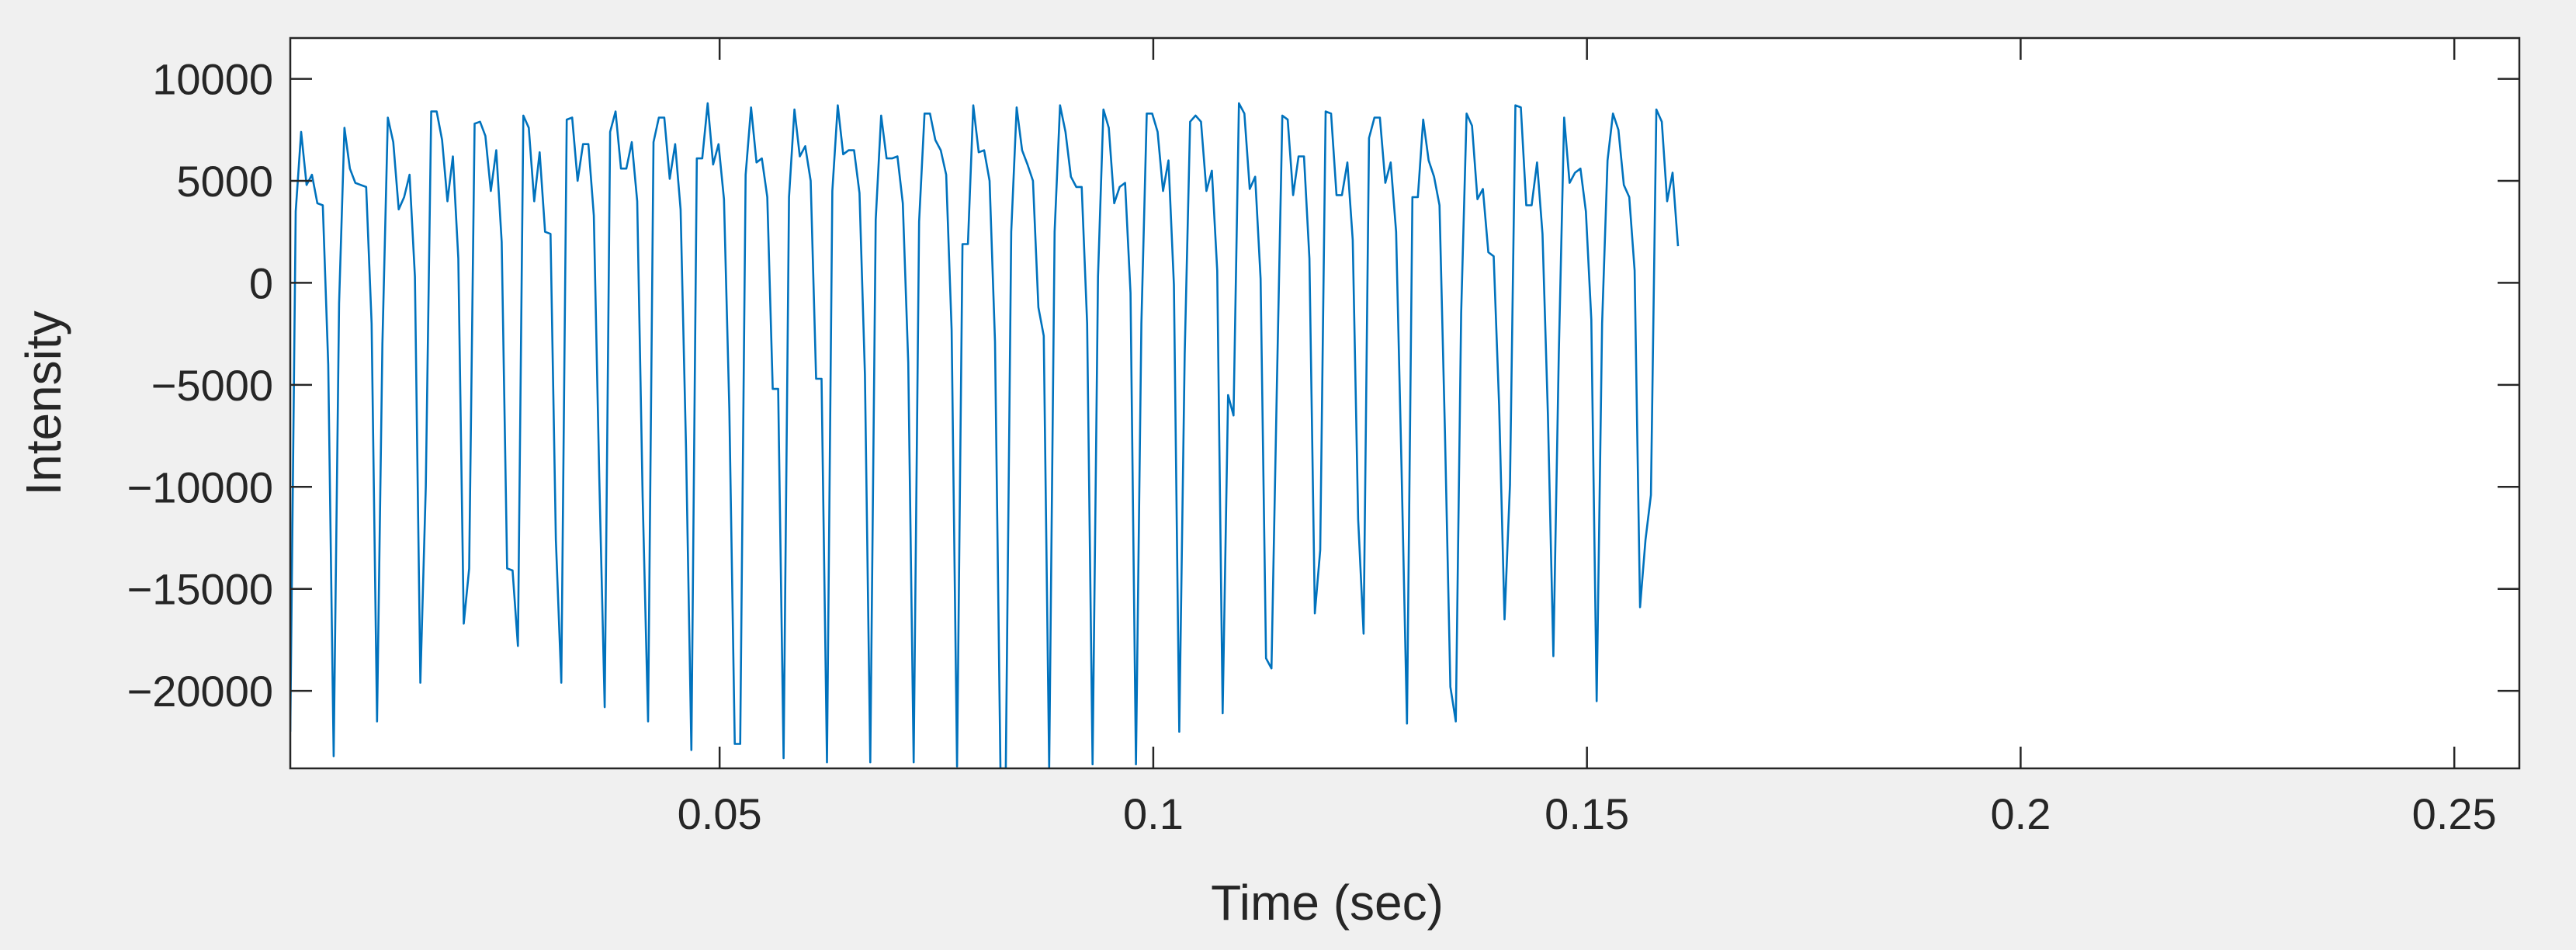  What do you see at coordinates (200, 691) in the screenshot?
I see `y-tick-label: −20000` at bounding box center [200, 691].